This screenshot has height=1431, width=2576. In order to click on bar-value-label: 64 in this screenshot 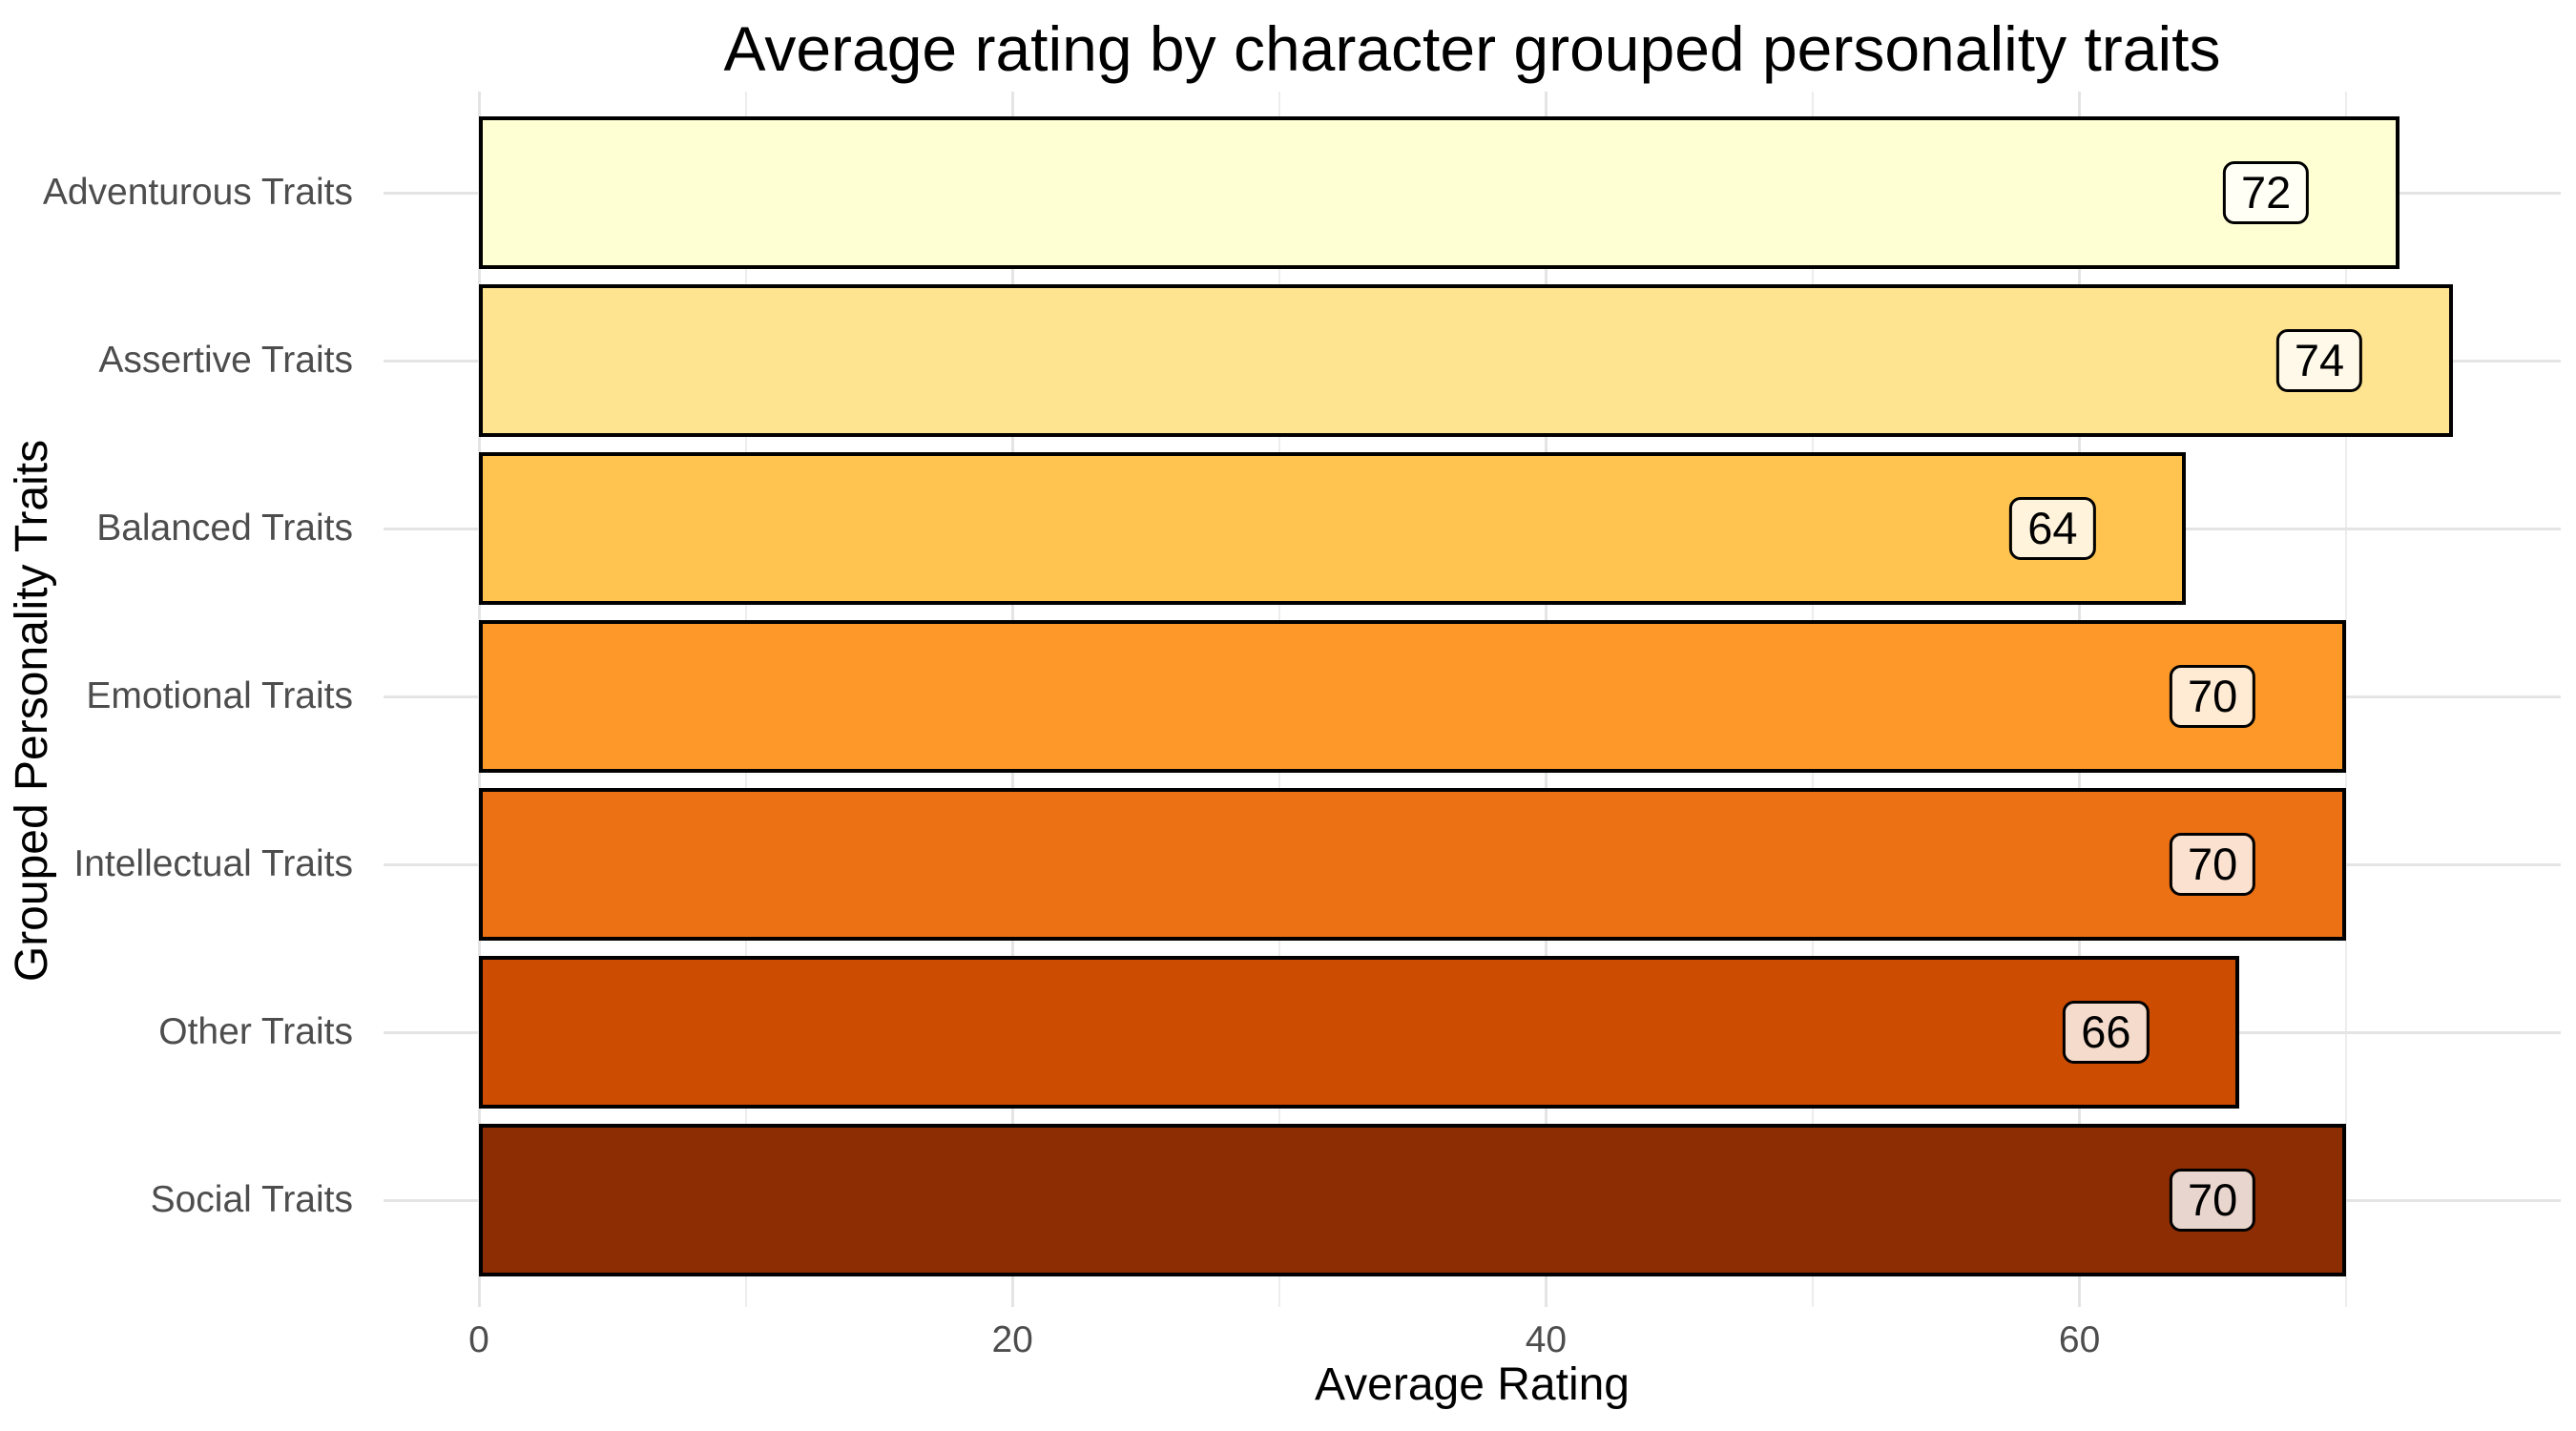, I will do `click(2052, 528)`.